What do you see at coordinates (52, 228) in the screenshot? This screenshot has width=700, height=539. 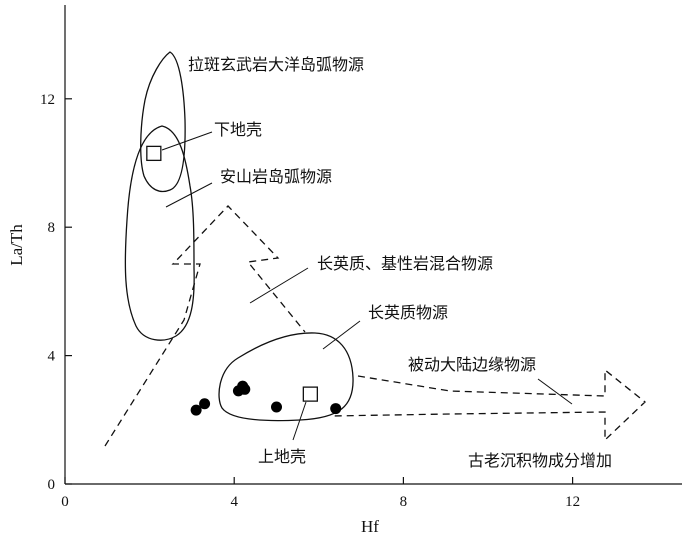 I see `y-tick-label: 8` at bounding box center [52, 228].